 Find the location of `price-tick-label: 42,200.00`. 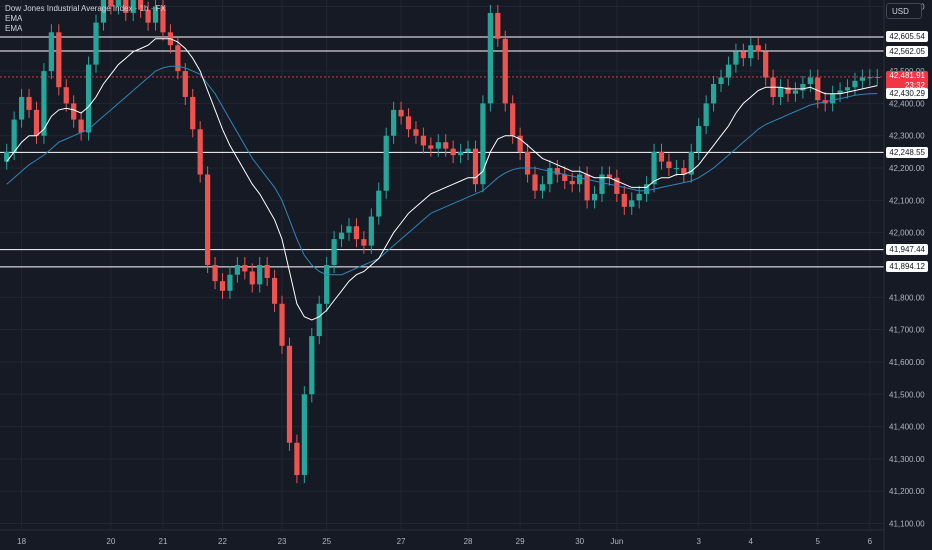

price-tick-label: 42,200.00 is located at coordinates (907, 168).